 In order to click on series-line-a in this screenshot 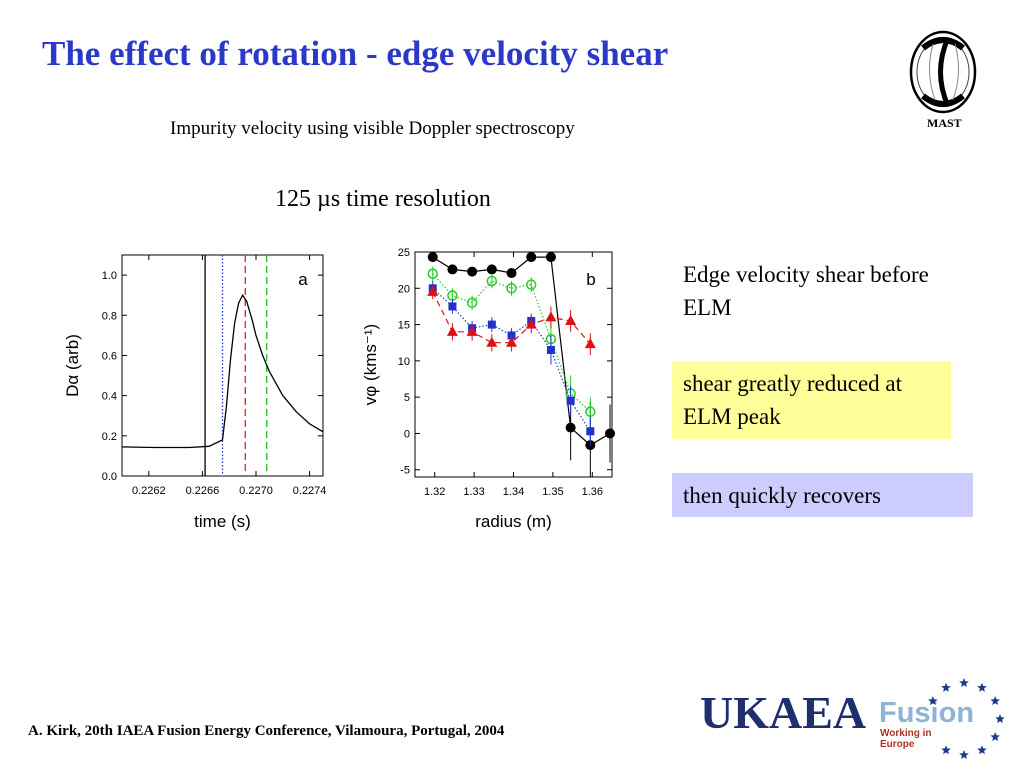, I will do `click(222, 371)`.